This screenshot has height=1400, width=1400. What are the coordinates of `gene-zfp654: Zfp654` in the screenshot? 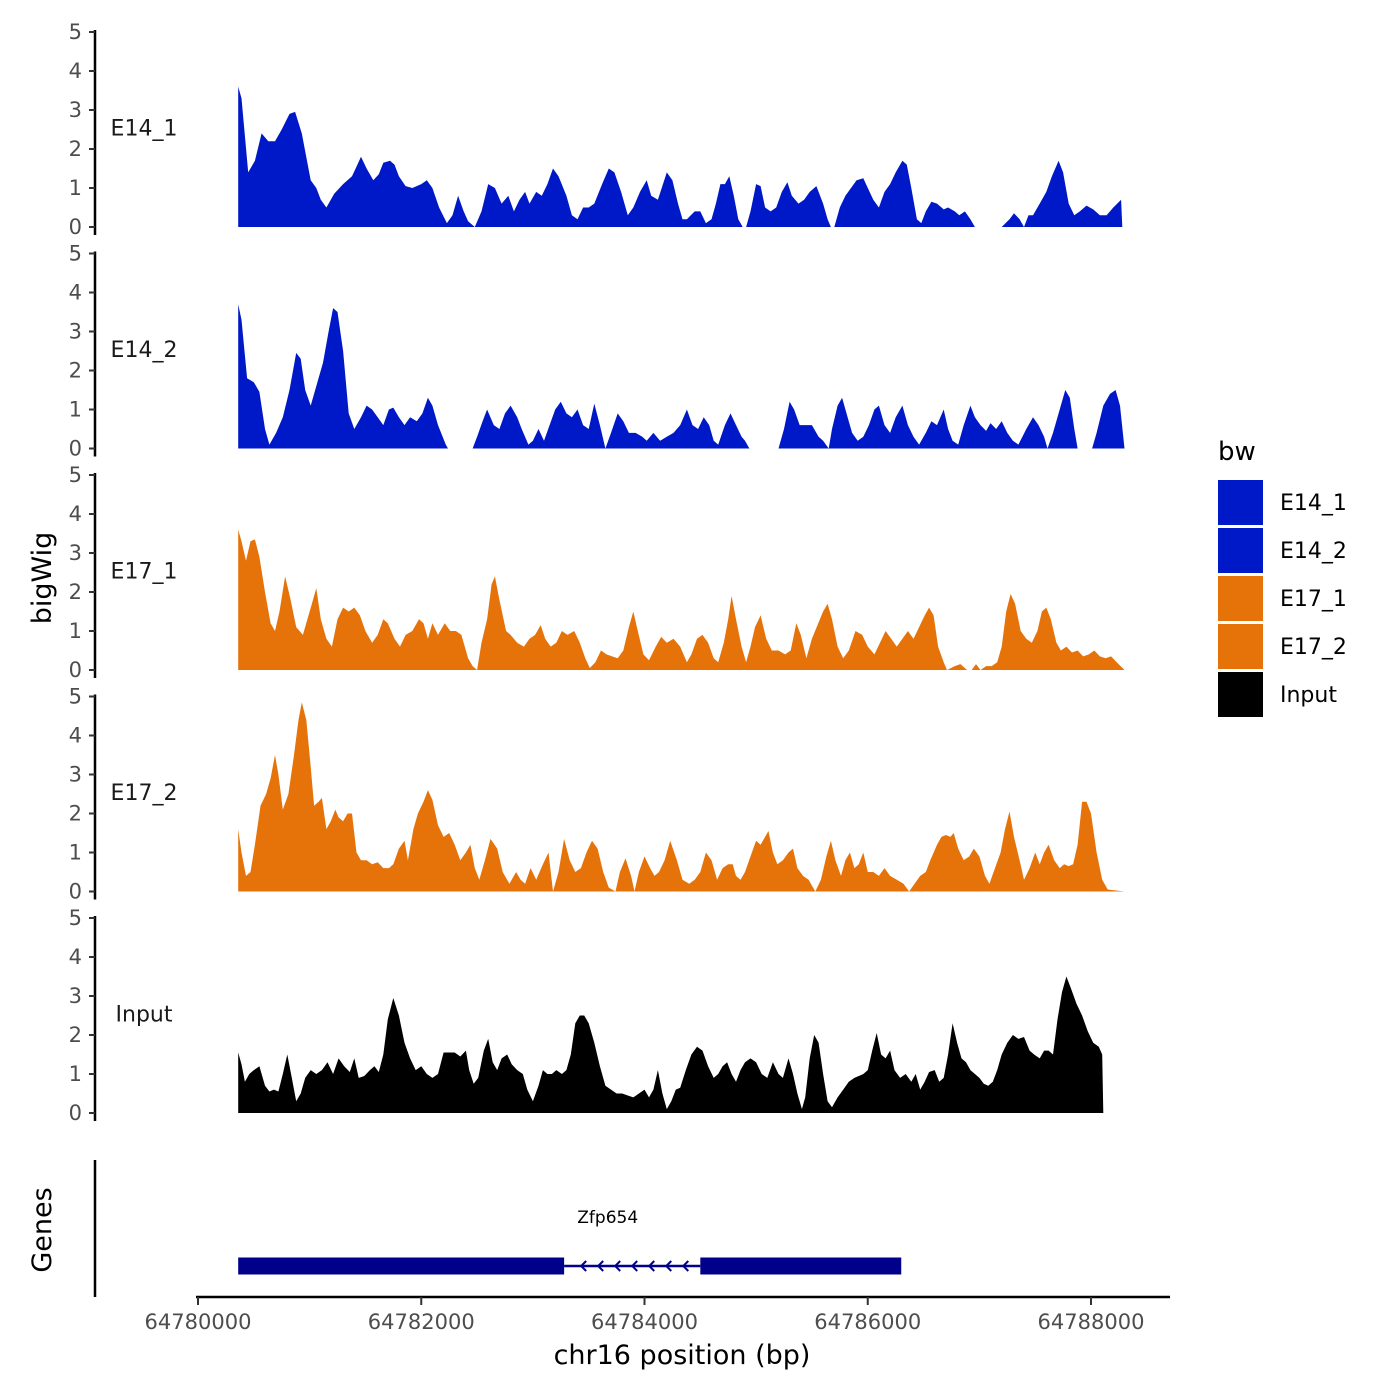 It's located at (570, 1241).